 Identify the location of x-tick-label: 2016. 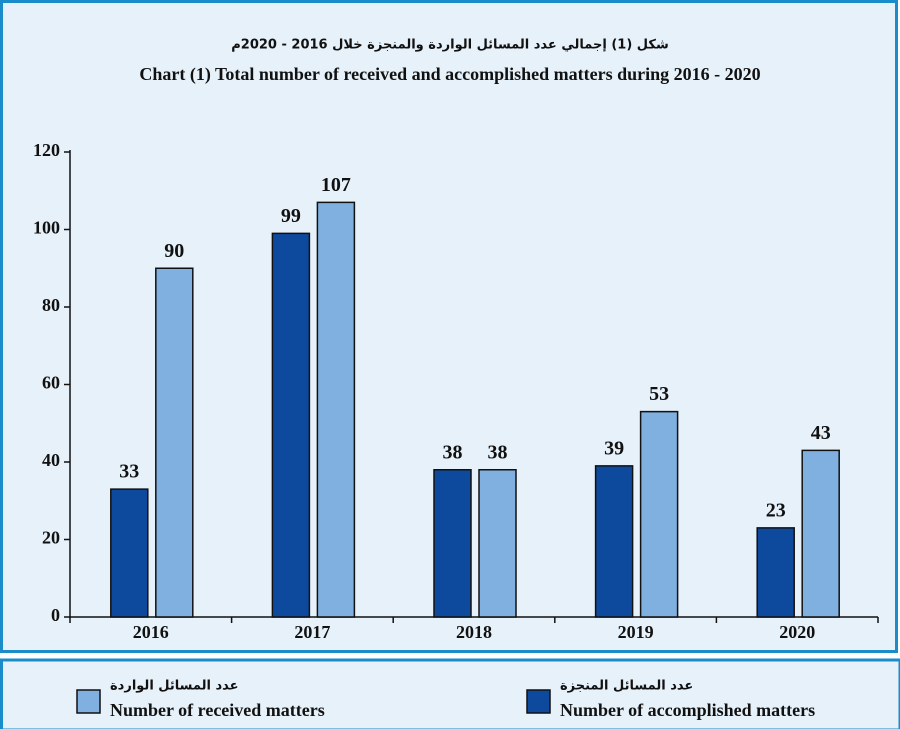
(151, 632).